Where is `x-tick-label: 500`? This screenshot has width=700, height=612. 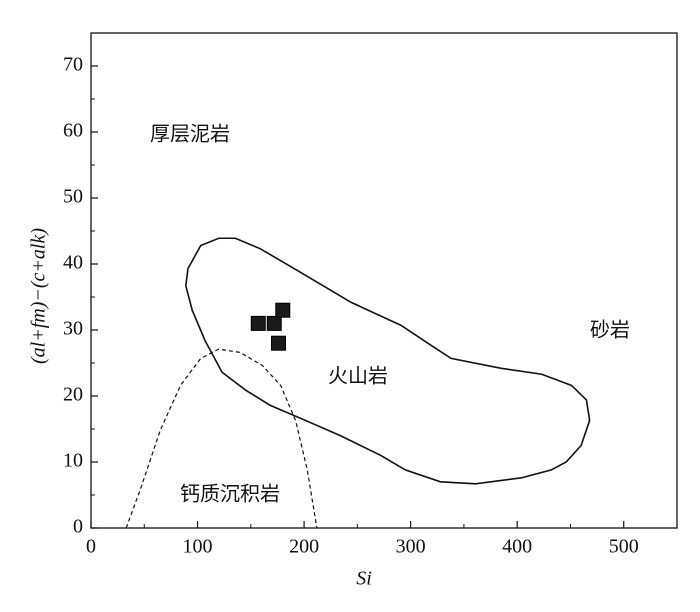 x-tick-label: 500 is located at coordinates (624, 547).